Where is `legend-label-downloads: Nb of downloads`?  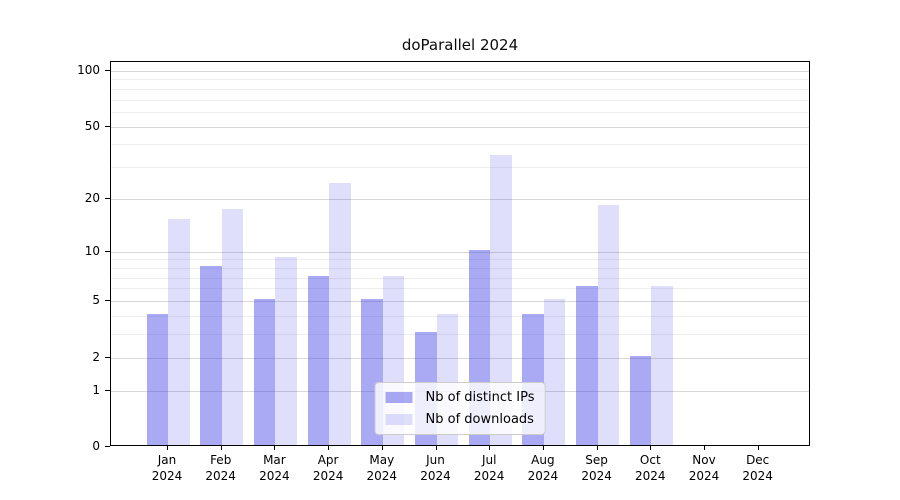 legend-label-downloads: Nb of downloads is located at coordinates (479, 419).